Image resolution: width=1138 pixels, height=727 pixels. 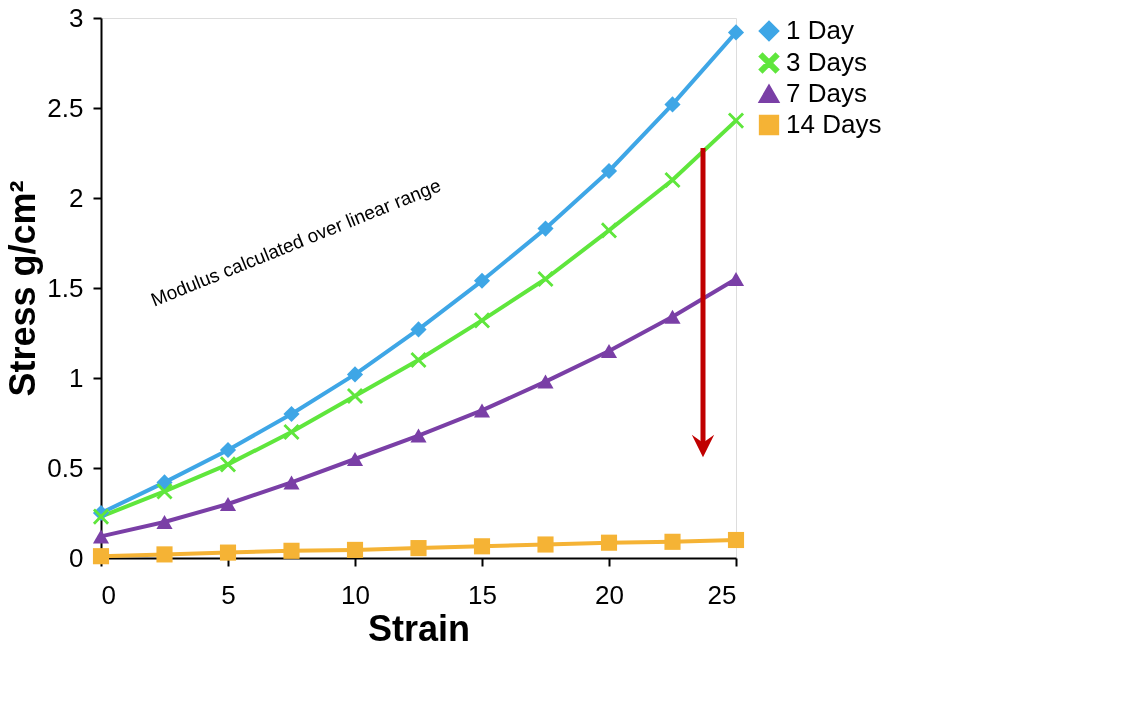 I want to click on legend-label: 7 Days, so click(x=826, y=93).